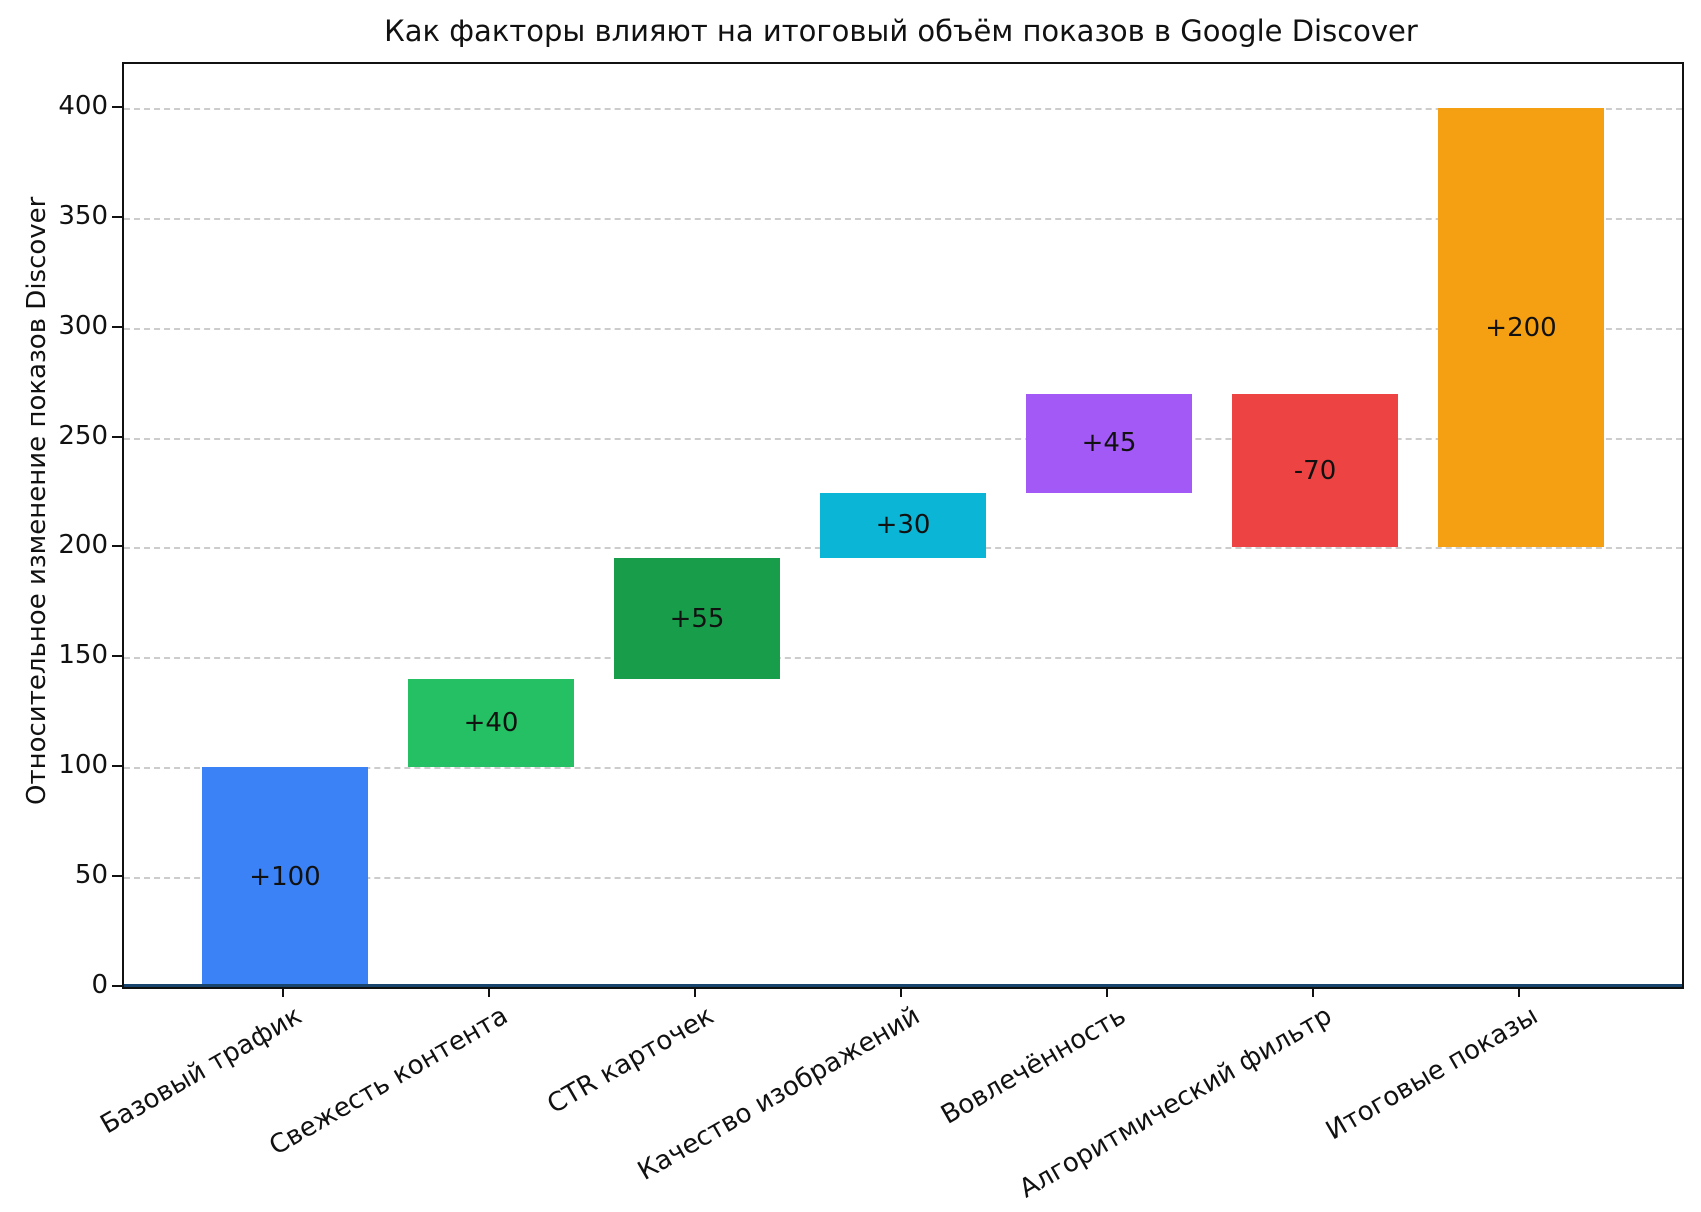 The height and width of the screenshot is (1212, 1701). Describe the element at coordinates (83, 435) in the screenshot. I see `y-tick-label-250: 250` at that location.